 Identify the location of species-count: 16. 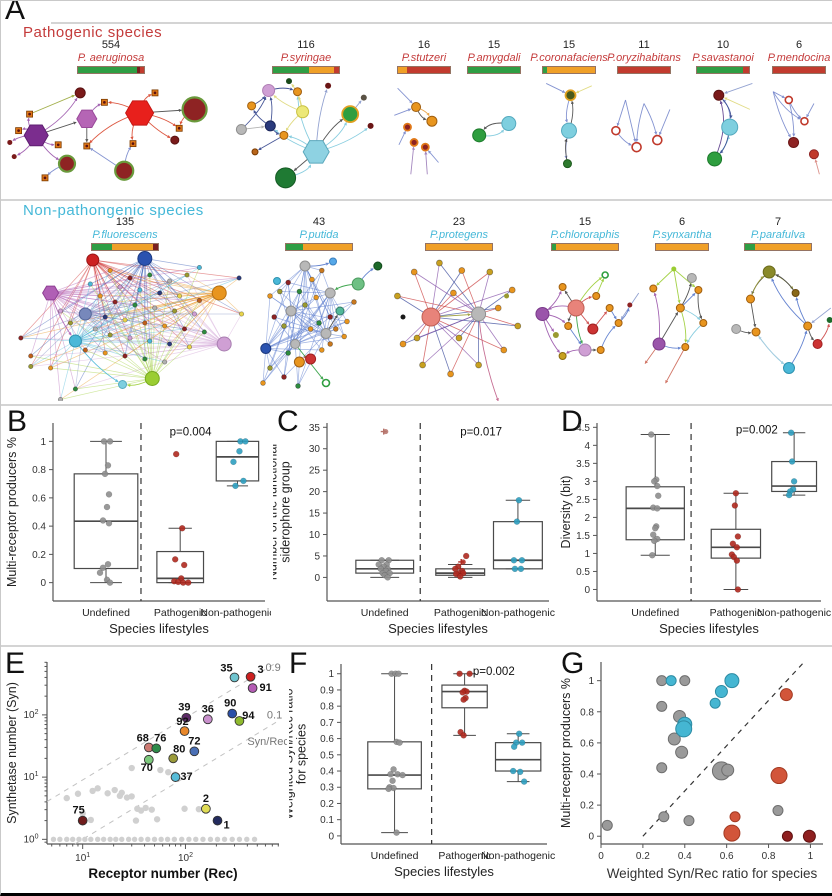
(424, 45).